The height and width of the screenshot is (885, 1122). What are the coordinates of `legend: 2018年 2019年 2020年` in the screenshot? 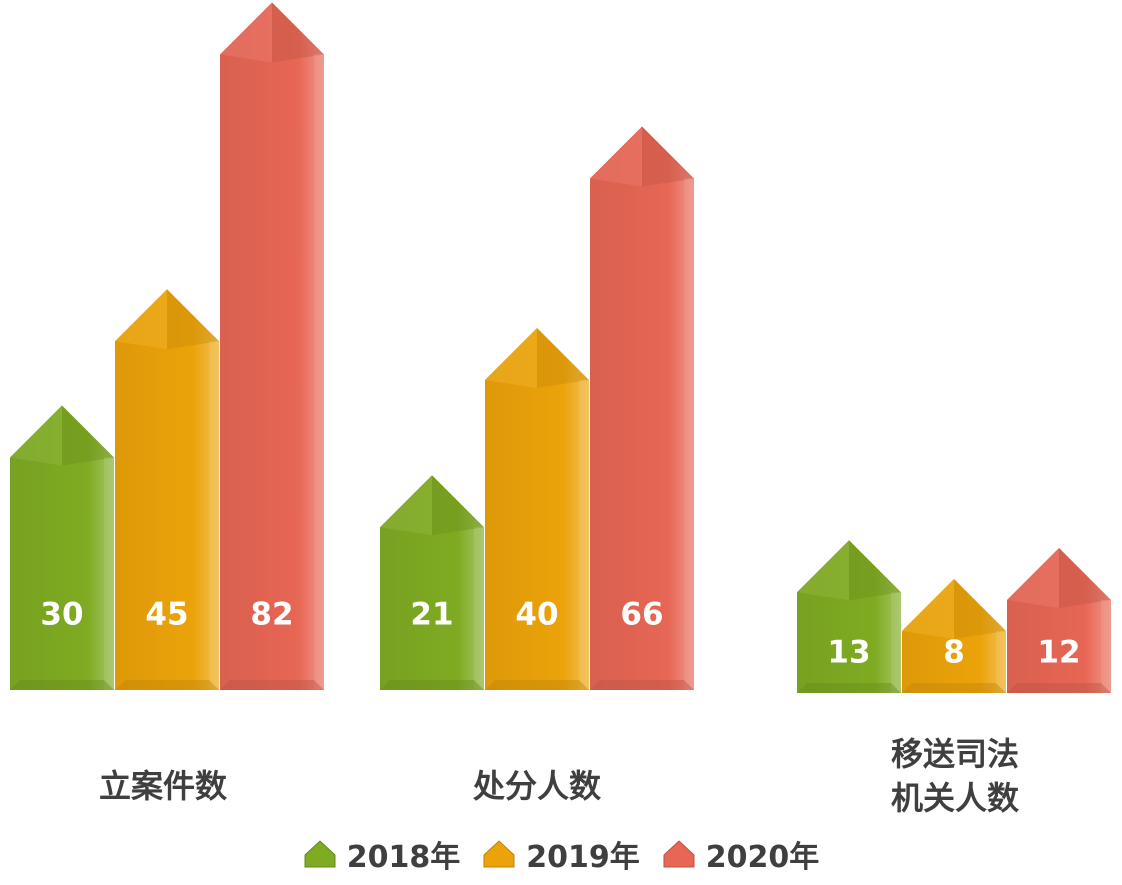 It's located at (561, 854).